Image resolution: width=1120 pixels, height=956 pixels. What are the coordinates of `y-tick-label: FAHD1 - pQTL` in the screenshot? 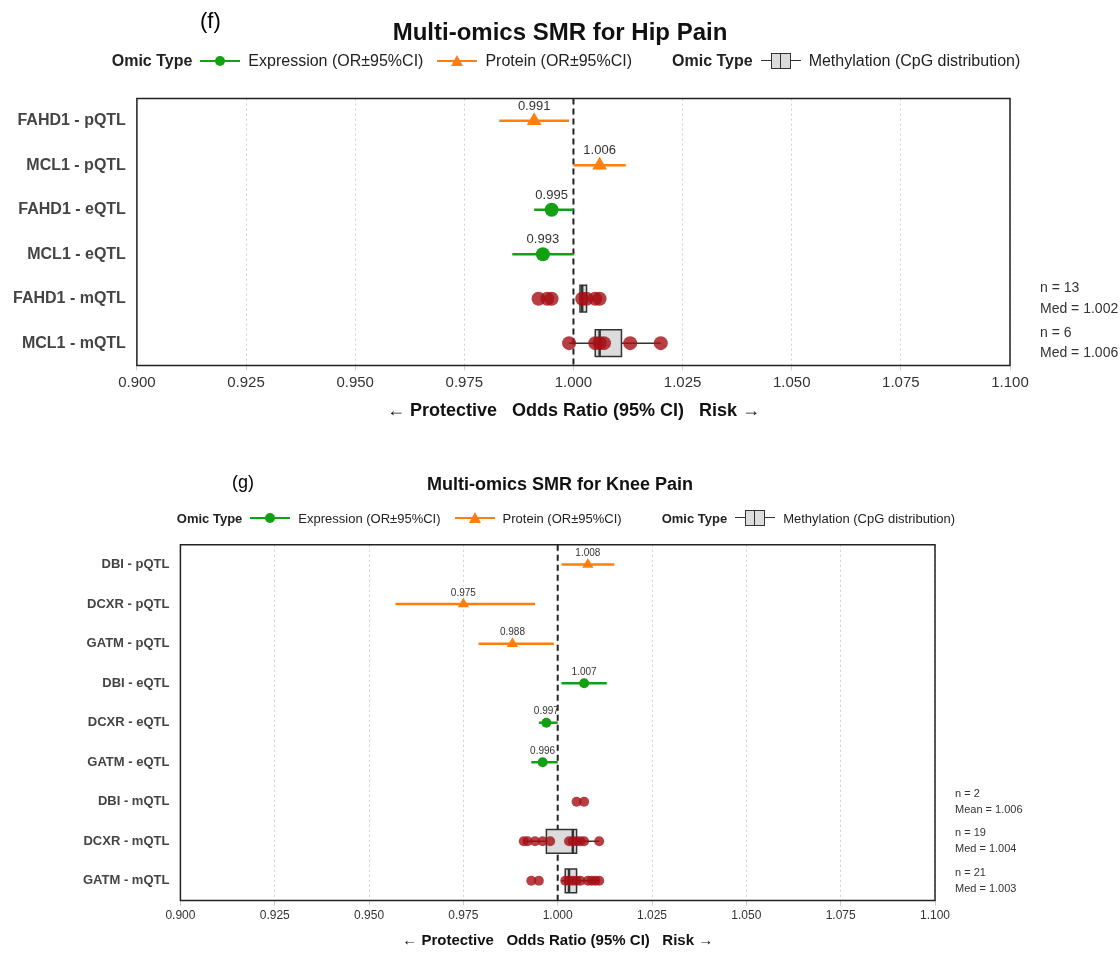 It's located at (72, 120).